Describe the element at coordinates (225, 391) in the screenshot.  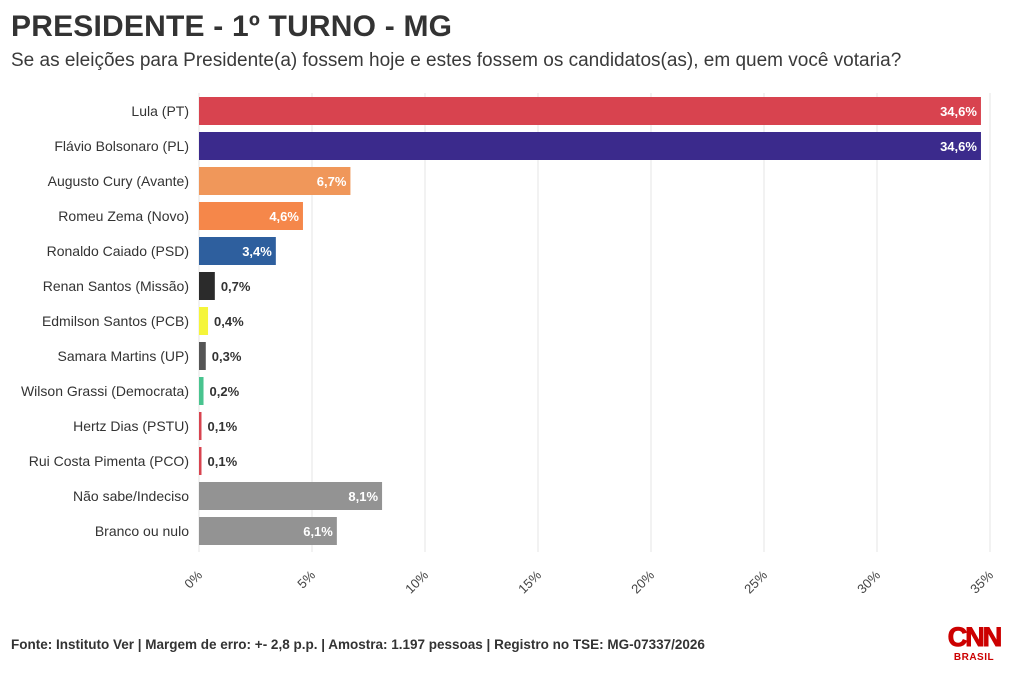
I see `value-label: 0,2%` at that location.